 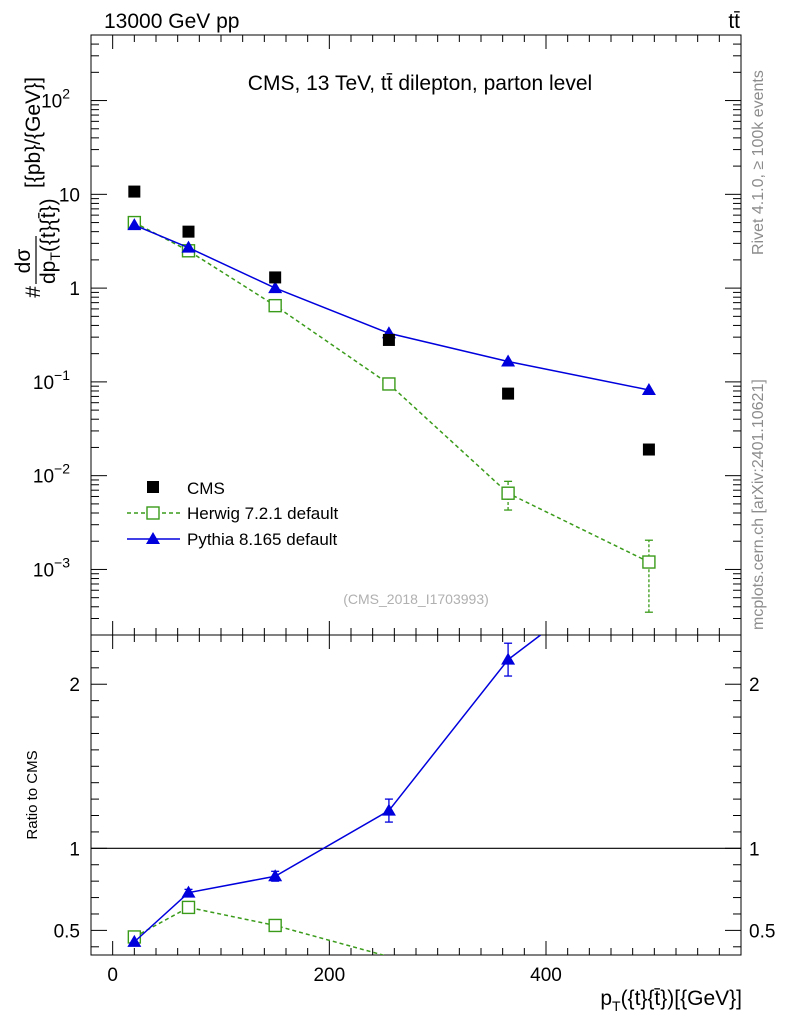 I want to click on pythia-line, so click(x=392, y=307).